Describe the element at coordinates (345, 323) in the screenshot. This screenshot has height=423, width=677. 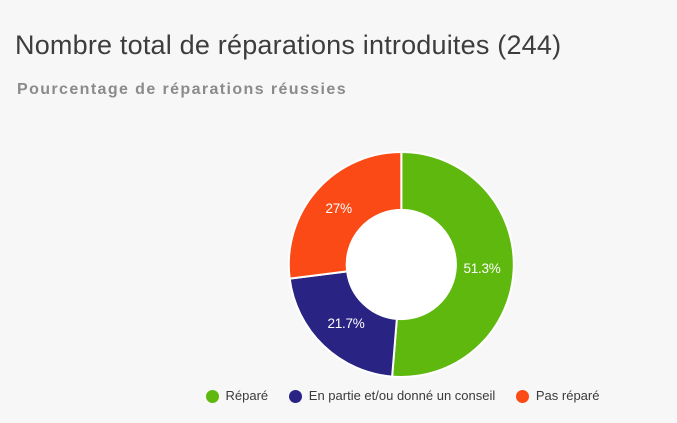
I see `svg-text: 21.7%` at that location.